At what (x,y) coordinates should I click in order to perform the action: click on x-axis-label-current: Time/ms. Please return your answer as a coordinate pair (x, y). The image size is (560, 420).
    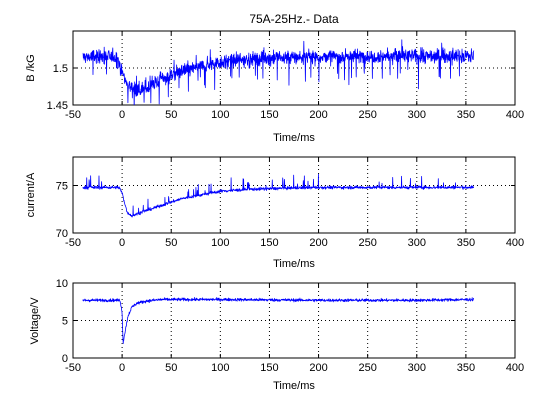
    Looking at the image, I should click on (294, 264).